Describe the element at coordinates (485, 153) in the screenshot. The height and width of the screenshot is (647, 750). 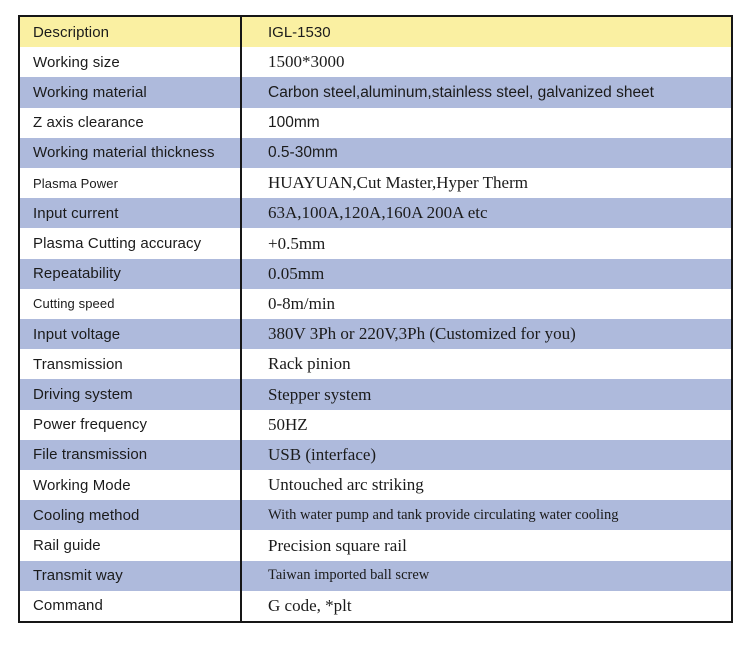
I see `spec-value-cell: 0.5-30mm` at that location.